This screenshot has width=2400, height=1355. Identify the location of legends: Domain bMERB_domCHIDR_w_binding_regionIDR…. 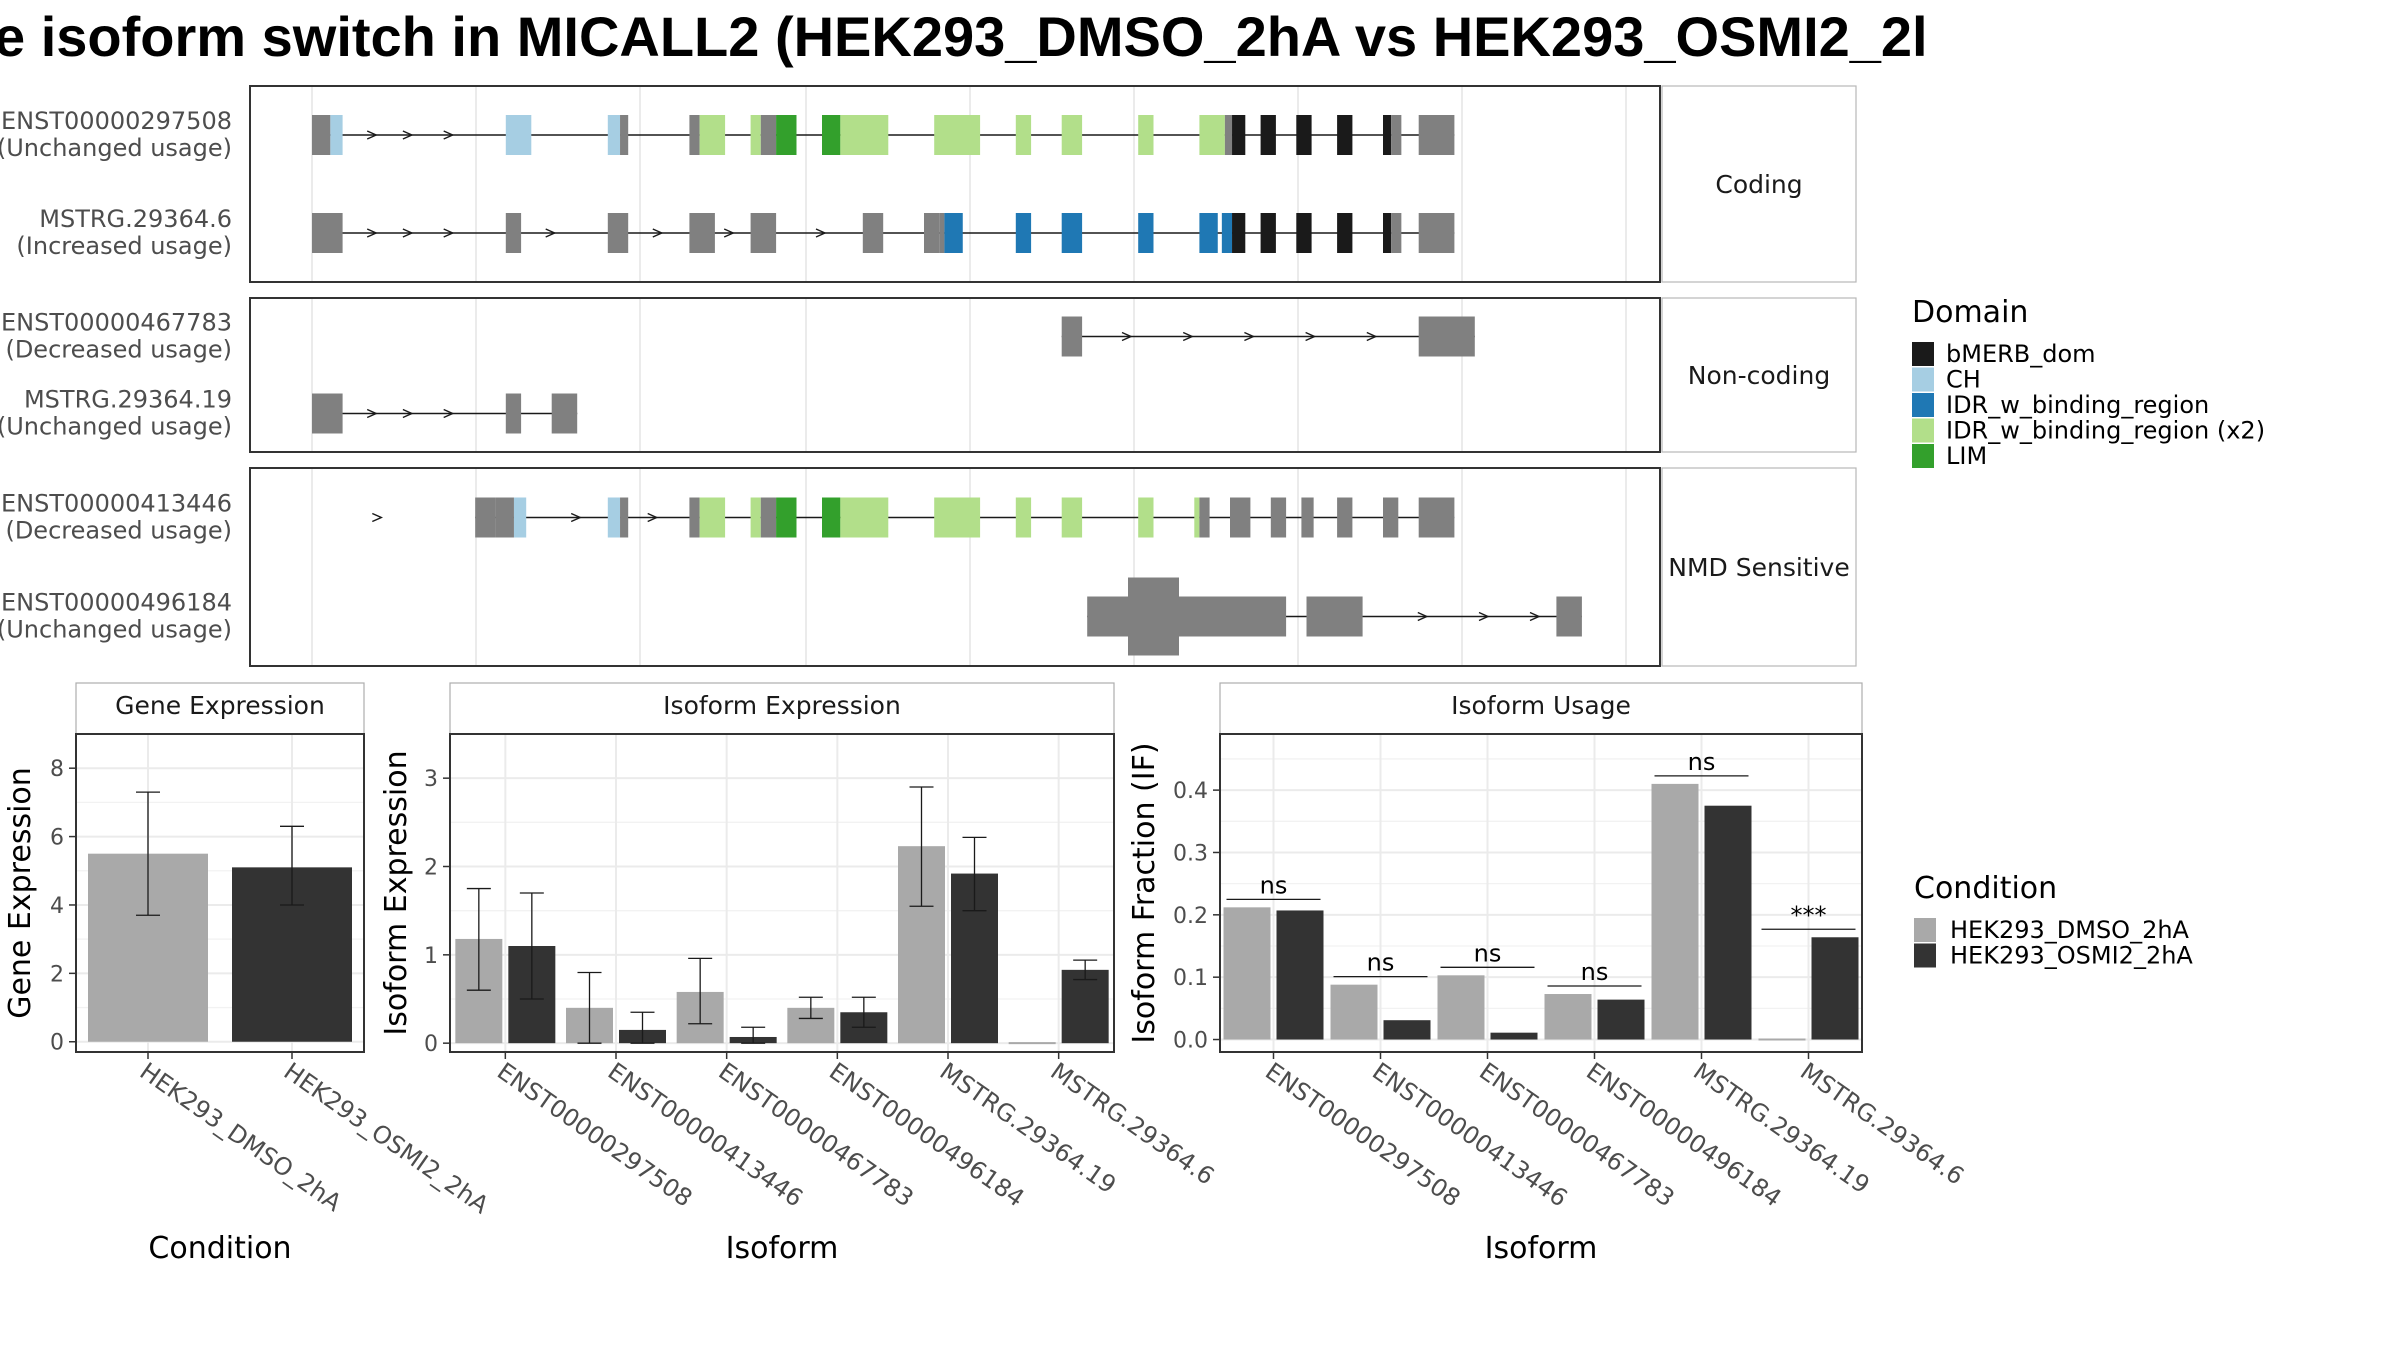
(2088, 632).